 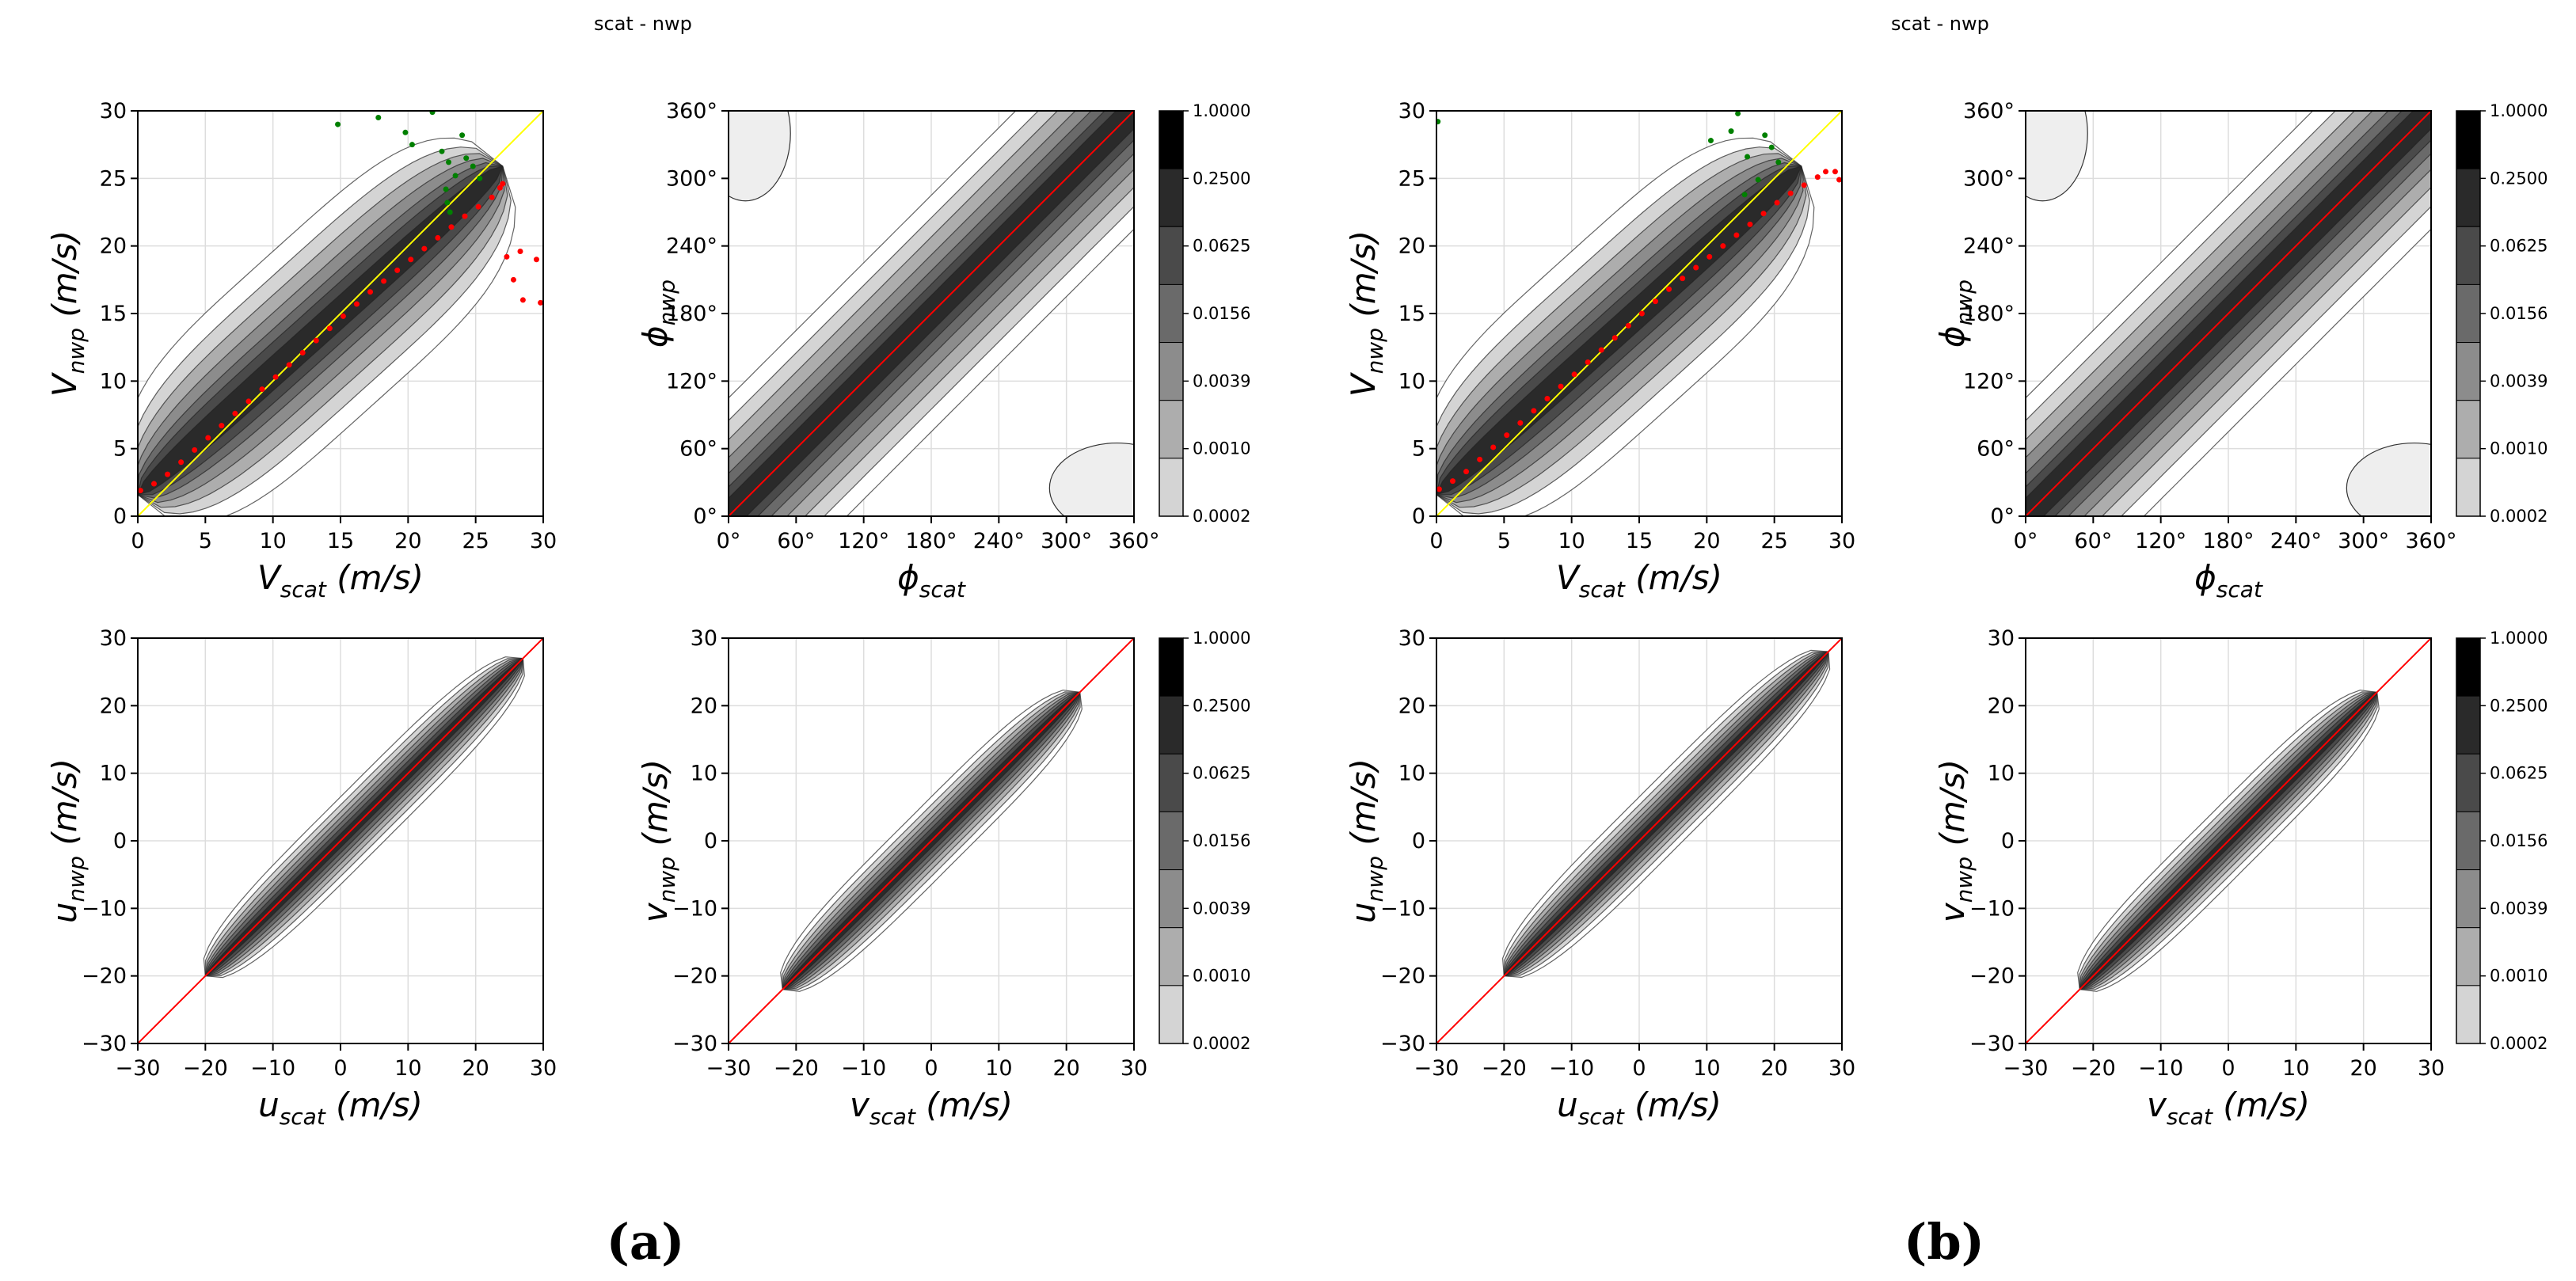 What do you see at coordinates (931, 1107) in the screenshot?
I see `x-axis-label: vscat (m/s)` at bounding box center [931, 1107].